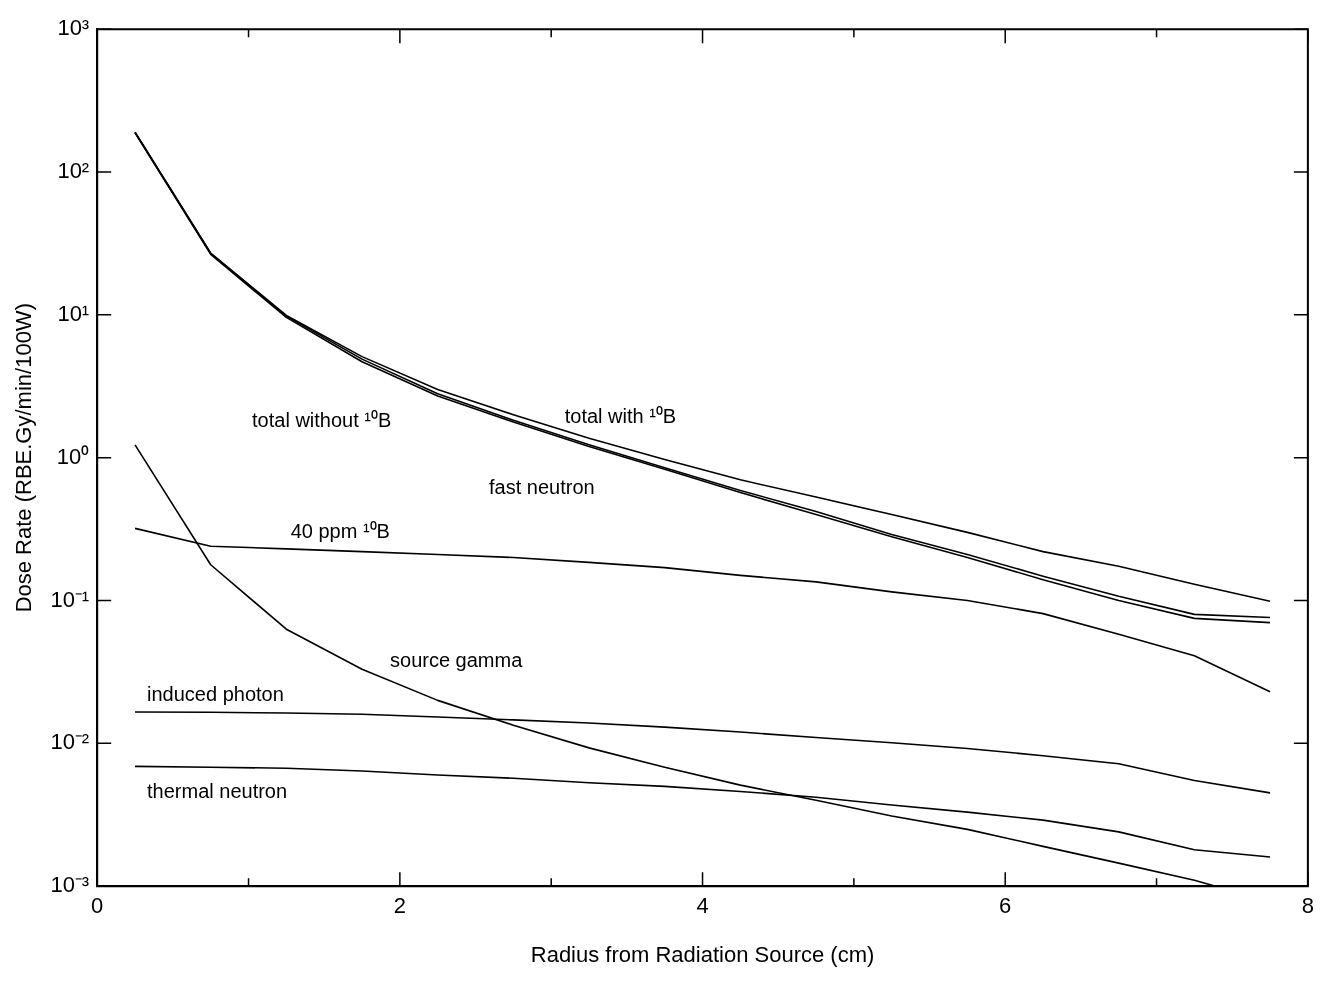 The image size is (1330, 983). I want to click on x-tick-label: 4, so click(702, 906).